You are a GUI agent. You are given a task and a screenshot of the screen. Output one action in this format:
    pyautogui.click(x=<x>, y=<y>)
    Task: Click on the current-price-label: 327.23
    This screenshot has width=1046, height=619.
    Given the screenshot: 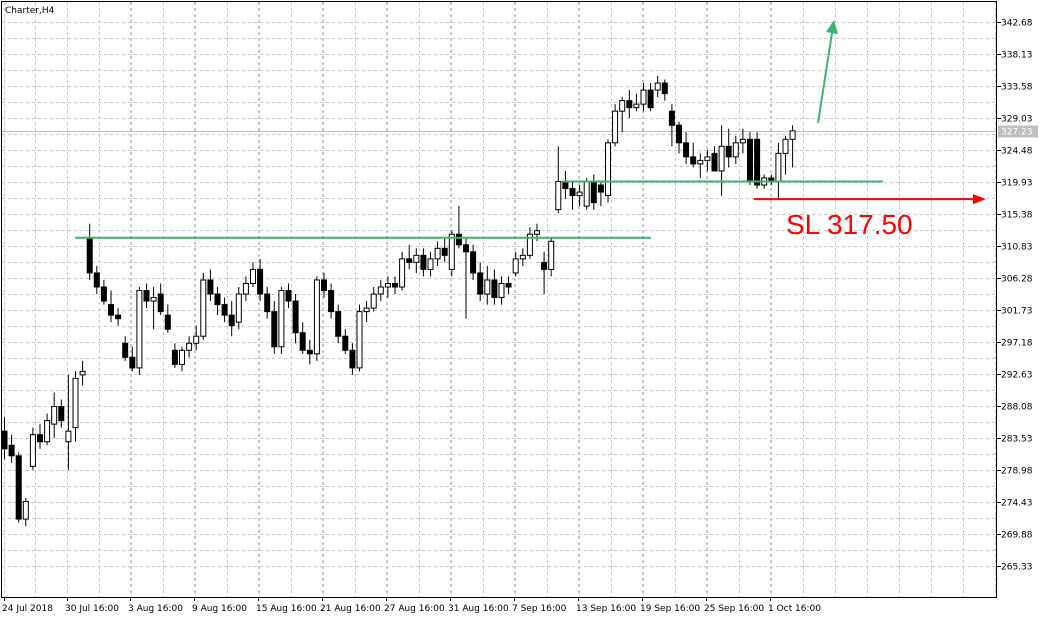 What is the action you would take?
    pyautogui.click(x=1017, y=133)
    